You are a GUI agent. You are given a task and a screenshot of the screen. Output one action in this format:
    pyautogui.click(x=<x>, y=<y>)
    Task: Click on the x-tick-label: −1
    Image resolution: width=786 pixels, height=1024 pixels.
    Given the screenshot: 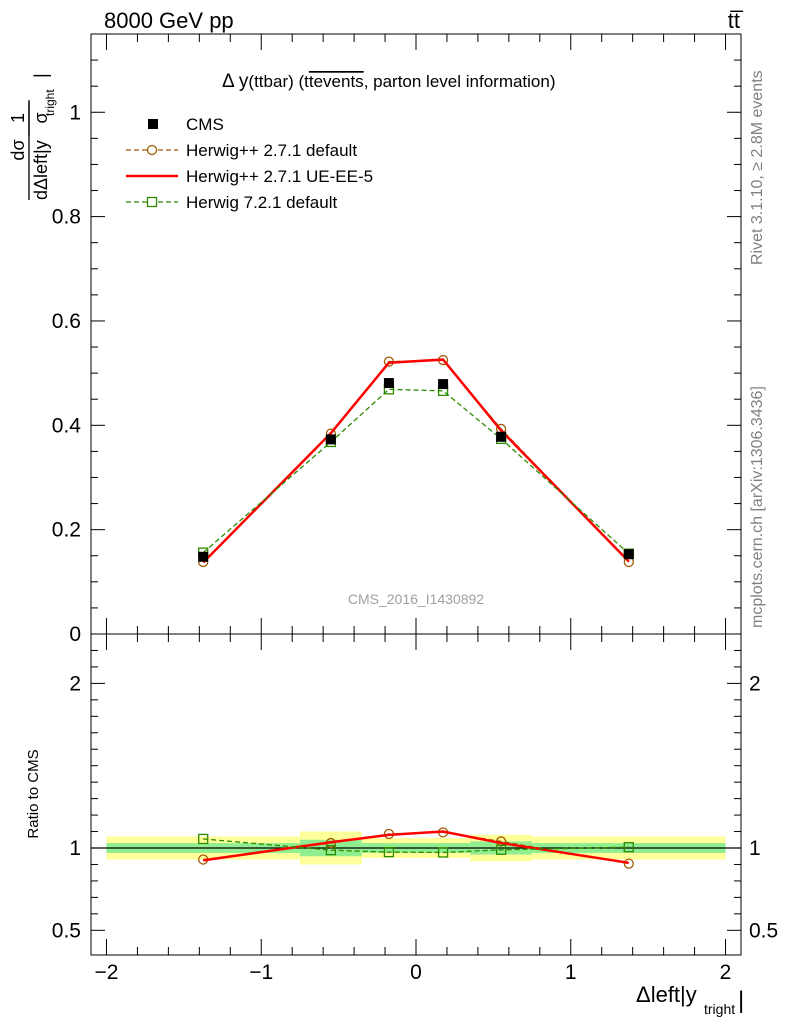 What is the action you would take?
    pyautogui.click(x=261, y=972)
    